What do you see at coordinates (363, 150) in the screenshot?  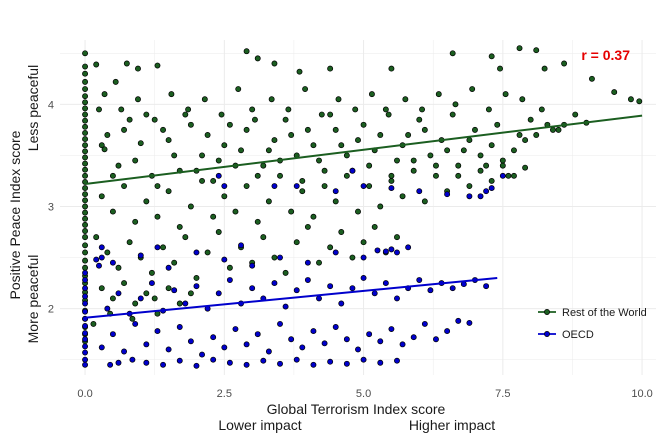 I see `trend-line-rest-of-world` at bounding box center [363, 150].